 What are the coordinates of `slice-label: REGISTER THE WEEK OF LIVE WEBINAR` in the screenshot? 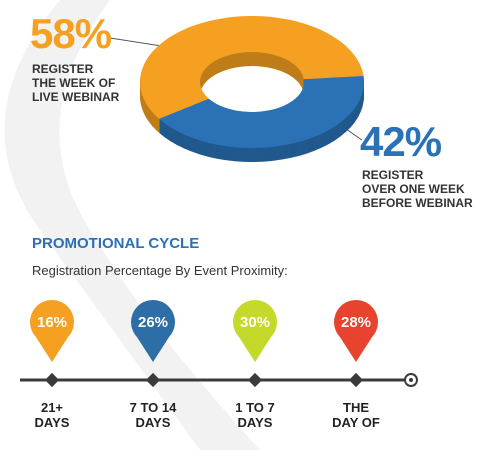 It's located at (76, 83).